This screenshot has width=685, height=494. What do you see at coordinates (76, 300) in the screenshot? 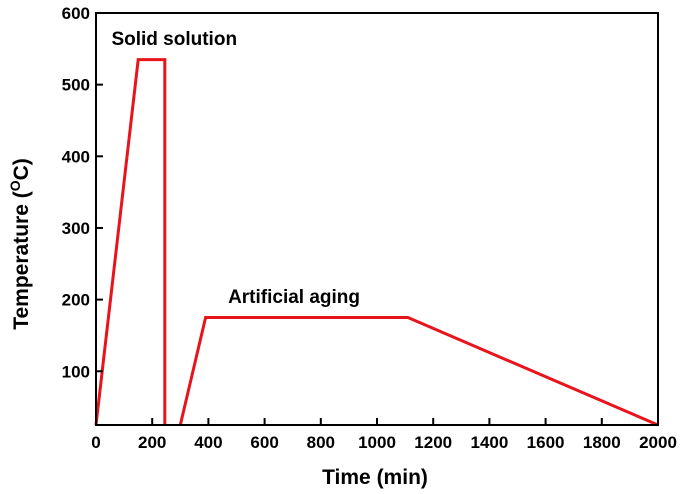
I see `y-tick-label: 200` at bounding box center [76, 300].